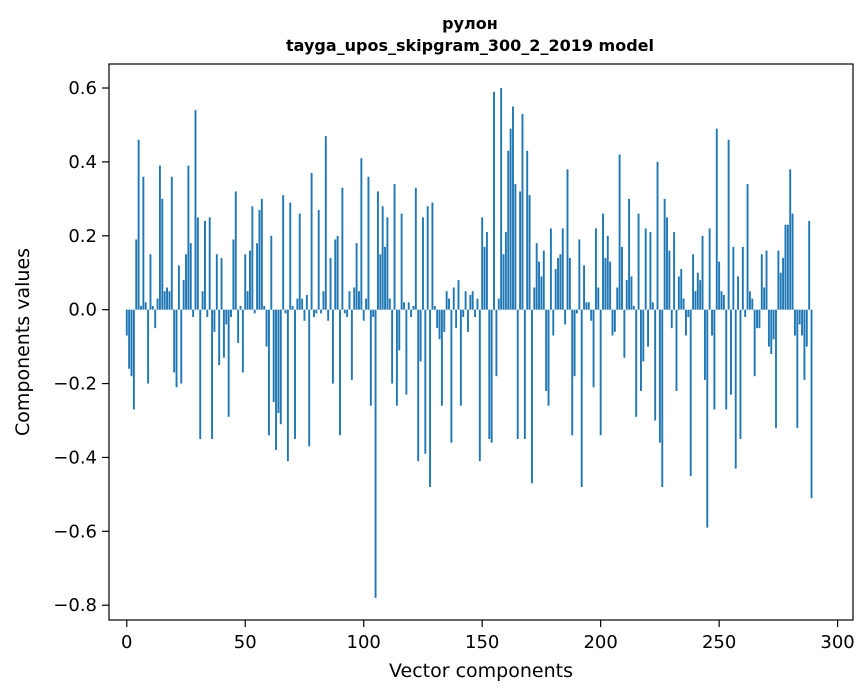 The image size is (867, 696). What do you see at coordinates (470, 23) in the screenshot?
I see `chart-title-line1: рулон` at bounding box center [470, 23].